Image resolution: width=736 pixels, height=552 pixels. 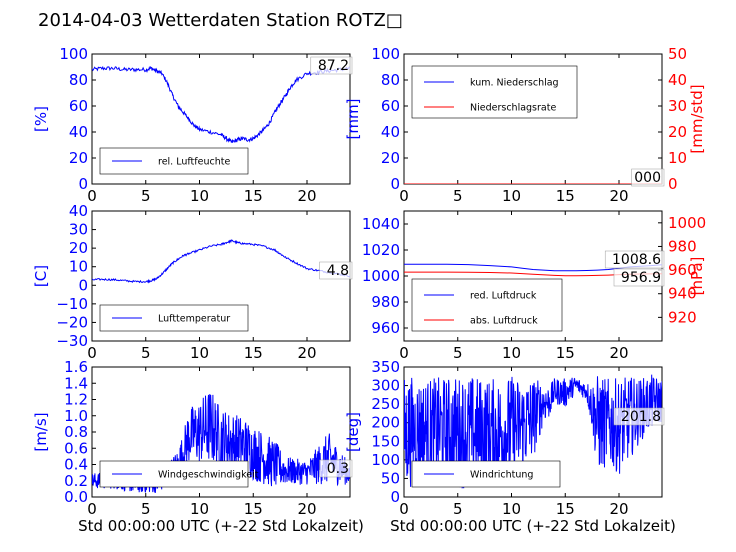 I want to click on y-axis-label: [m/s], so click(x=41, y=431).